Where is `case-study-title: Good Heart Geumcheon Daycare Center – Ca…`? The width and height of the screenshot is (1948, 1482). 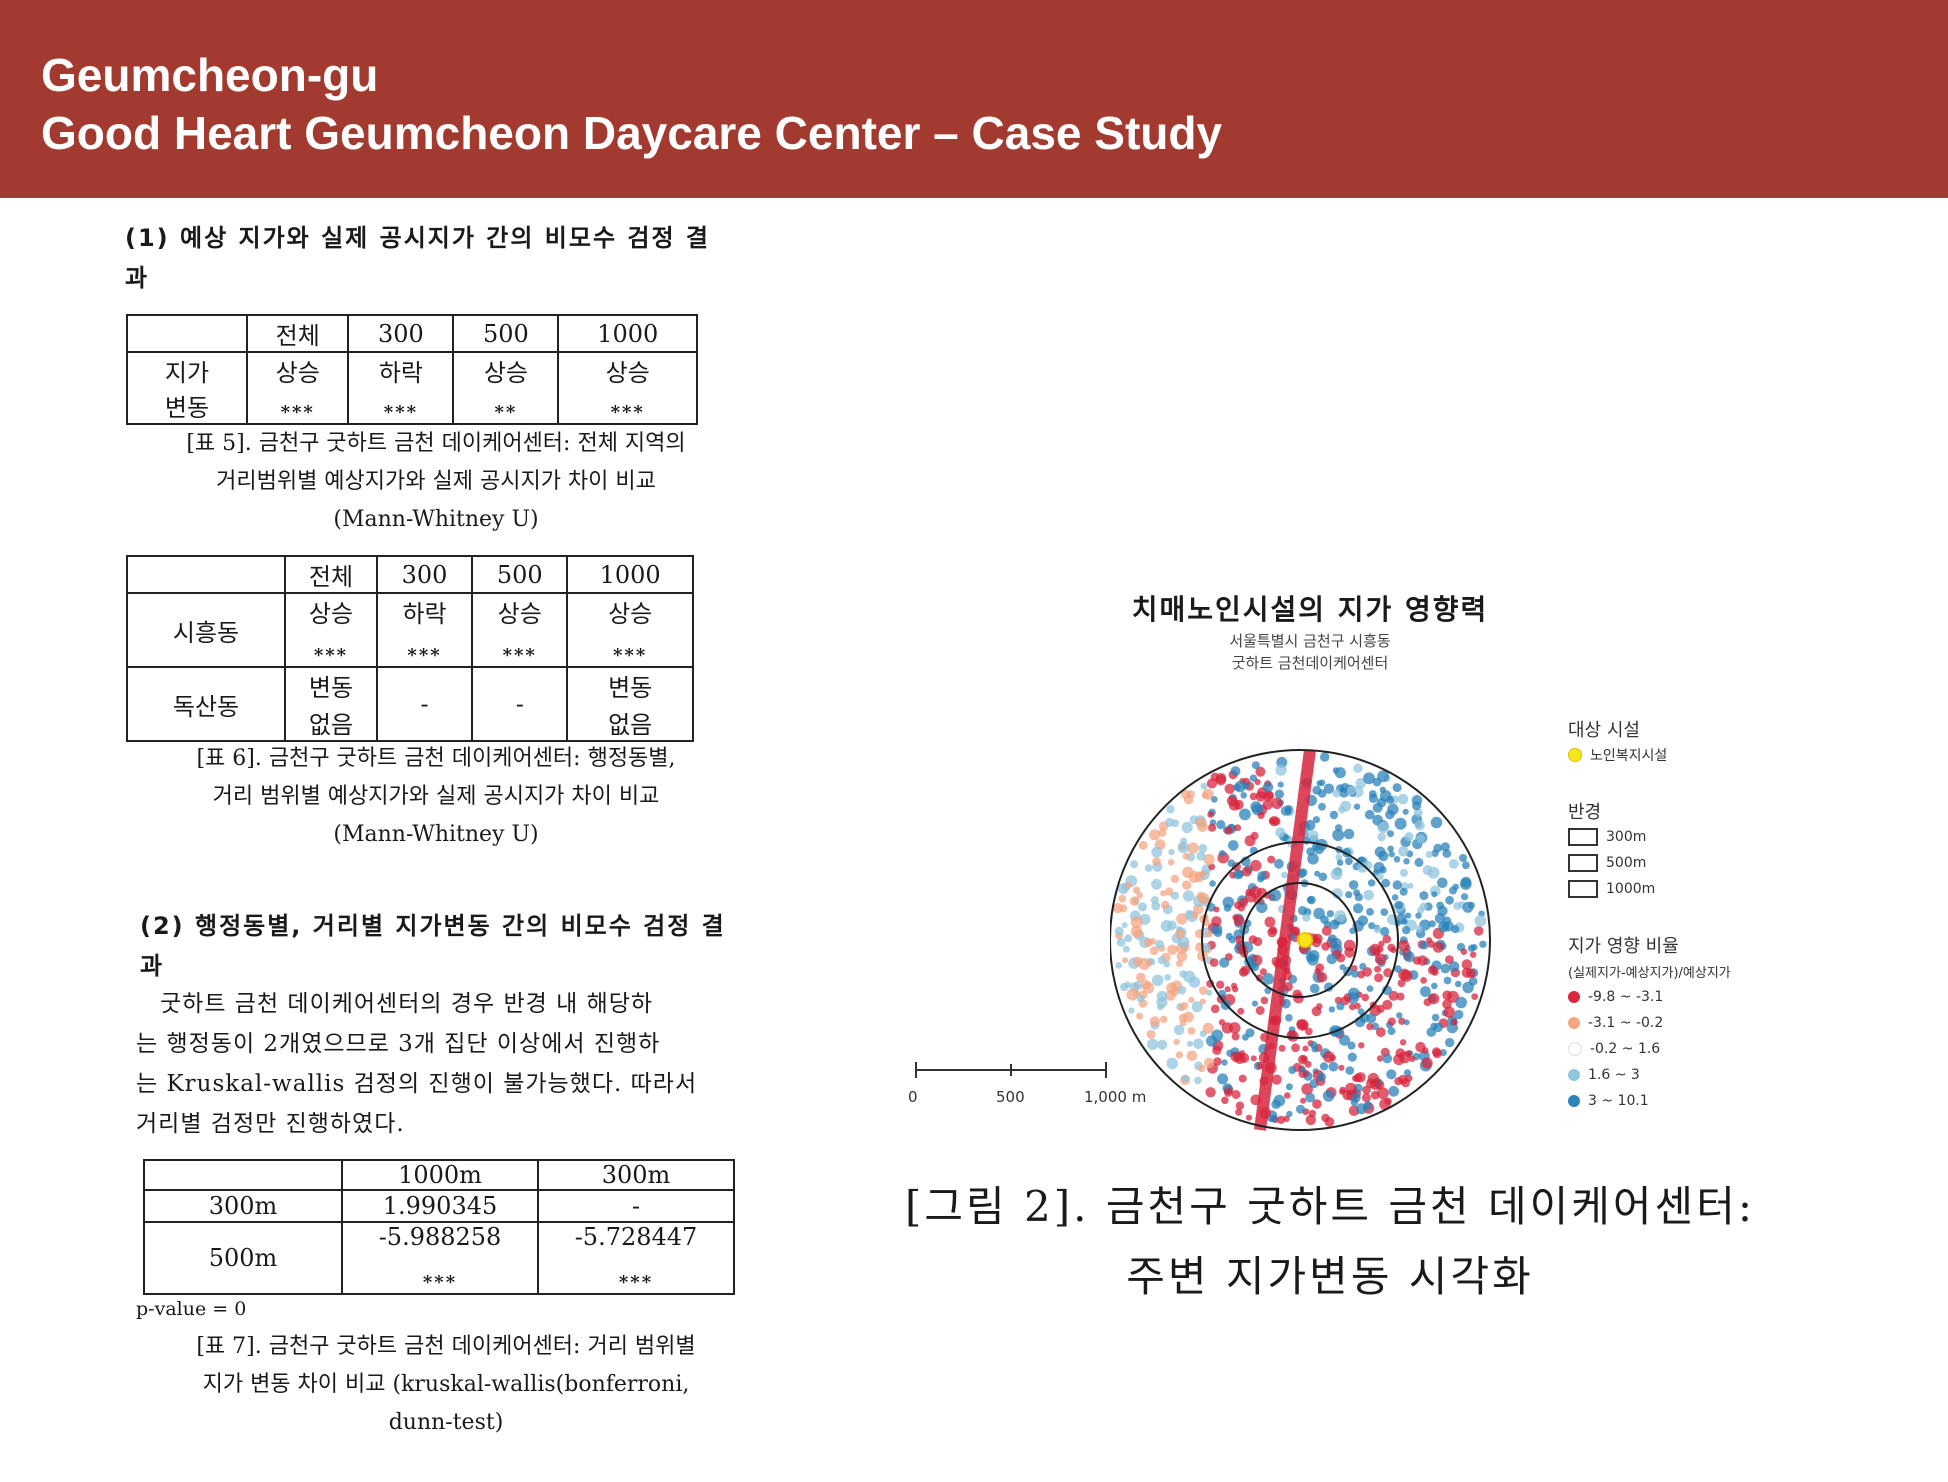 case-study-title: Good Heart Geumcheon Daycare Center – Ca… is located at coordinates (632, 133).